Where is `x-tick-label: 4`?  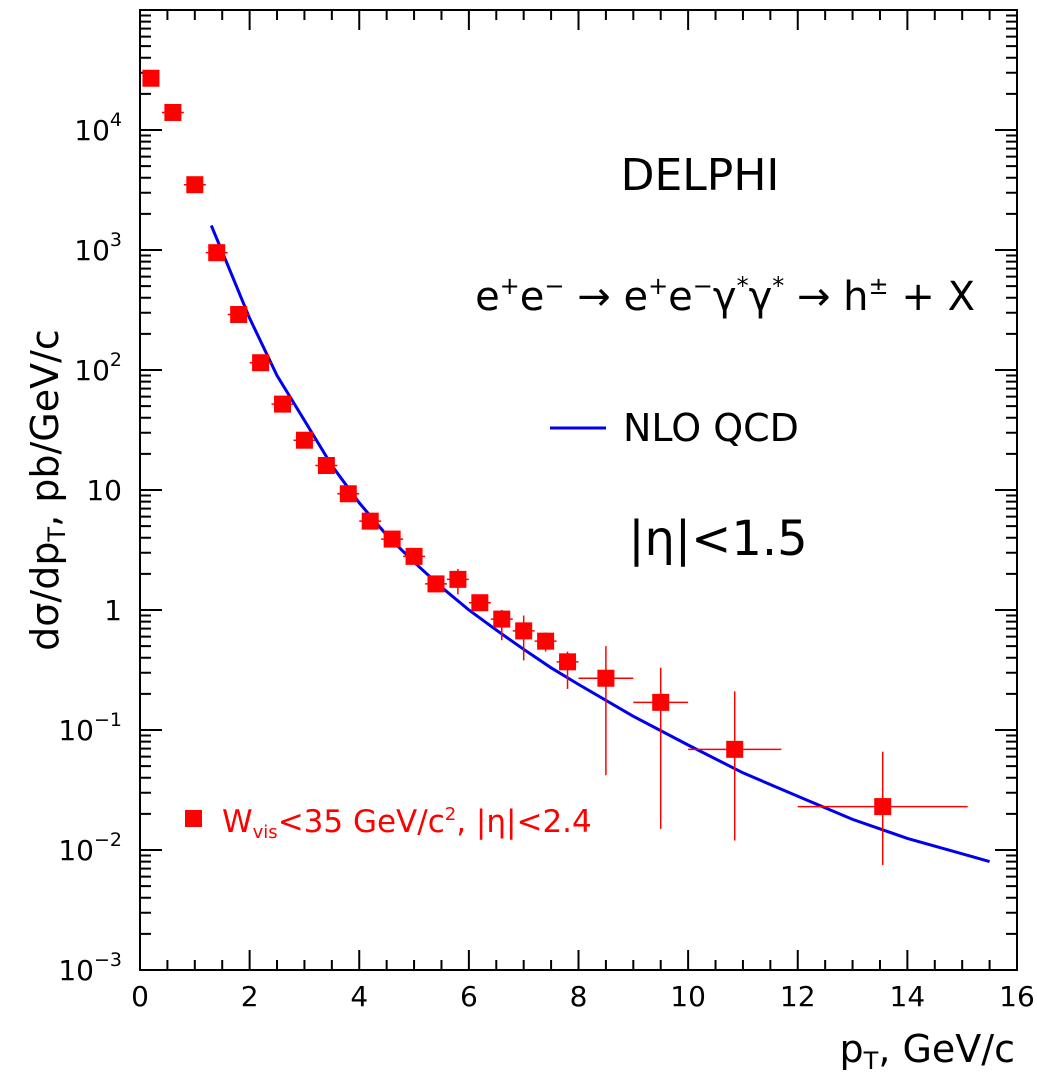 x-tick-label: 4 is located at coordinates (359, 996).